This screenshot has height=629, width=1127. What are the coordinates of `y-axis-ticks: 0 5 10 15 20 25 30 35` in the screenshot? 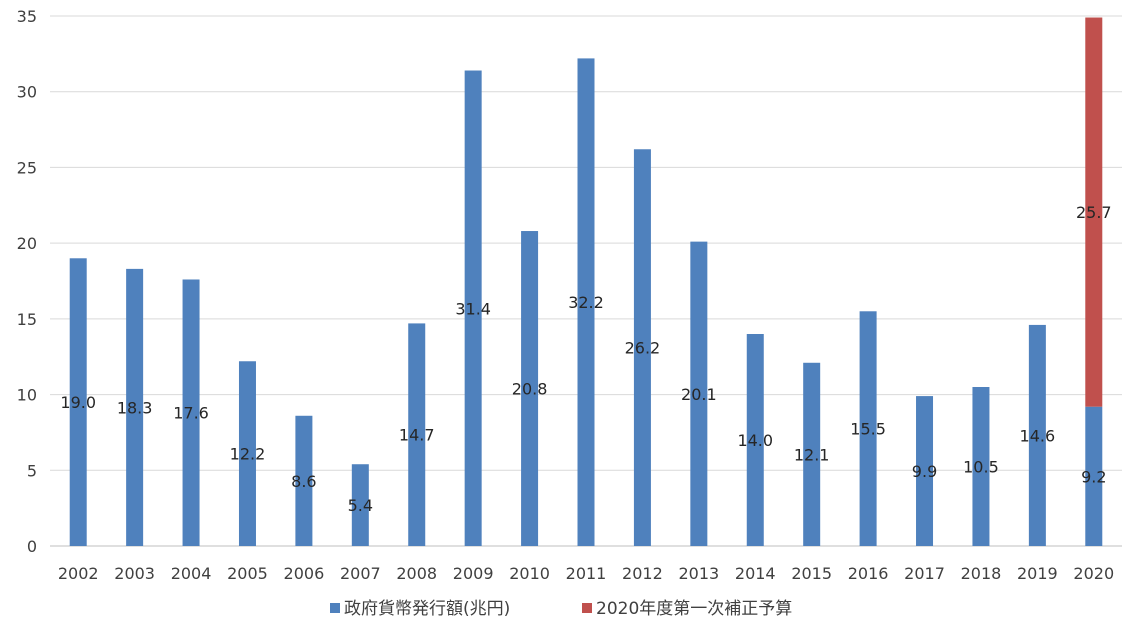 It's located at (27, 281).